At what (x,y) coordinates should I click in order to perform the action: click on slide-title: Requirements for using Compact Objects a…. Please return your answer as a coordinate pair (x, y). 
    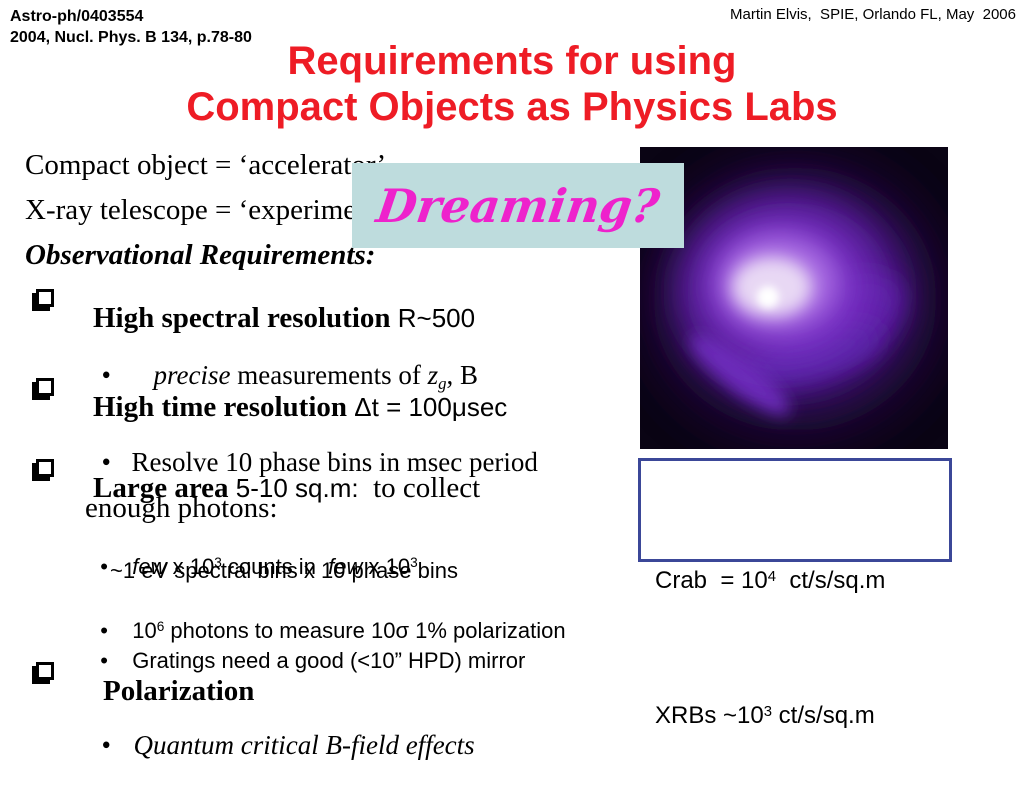
    Looking at the image, I should click on (512, 84).